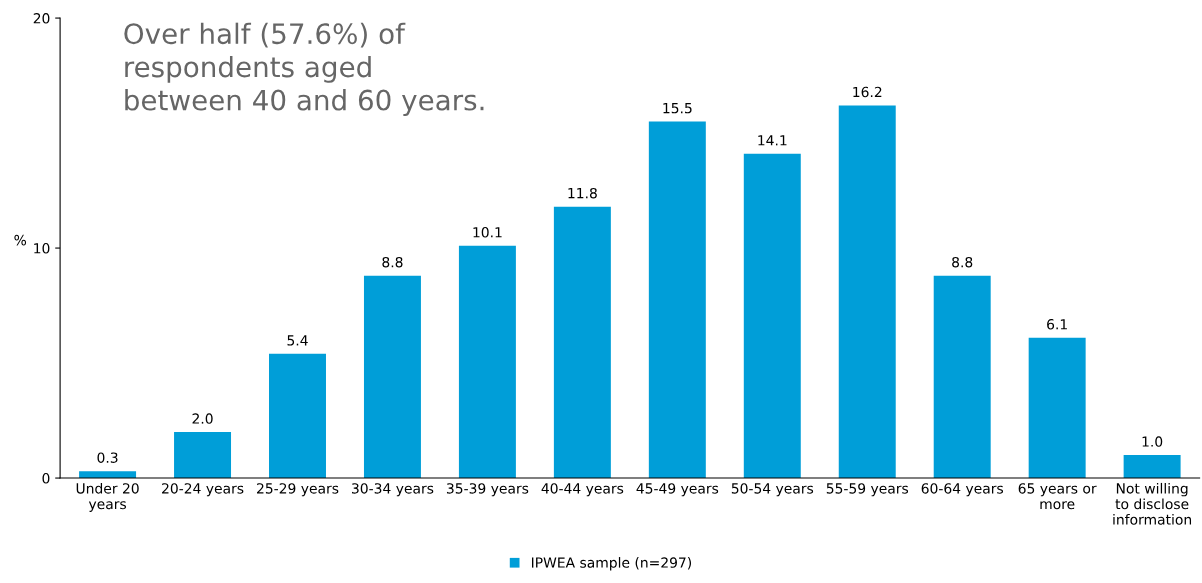 The height and width of the screenshot is (583, 1202). Describe the element at coordinates (203, 490) in the screenshot. I see `x-tick-label: 20-24 years` at that location.